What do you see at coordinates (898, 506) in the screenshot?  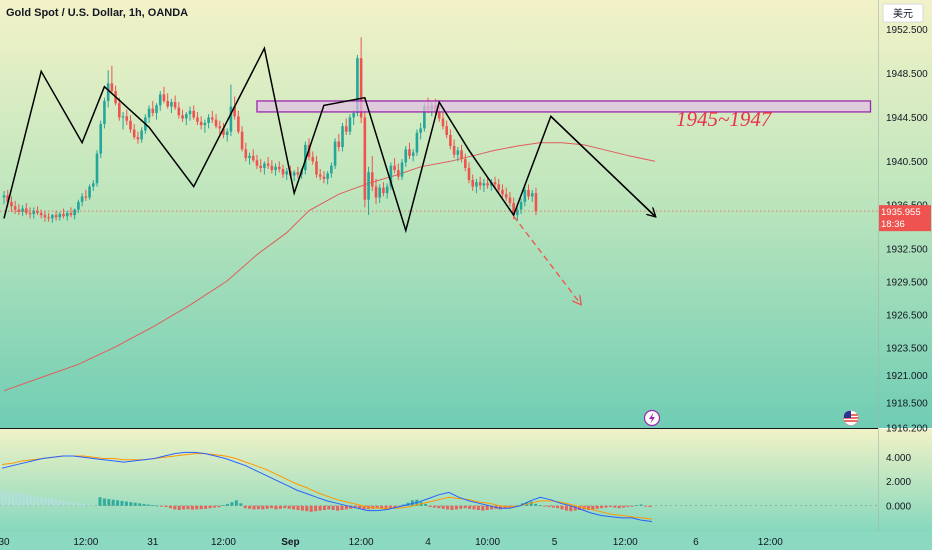 I see `macd-axis-label: 0.000` at bounding box center [898, 506].